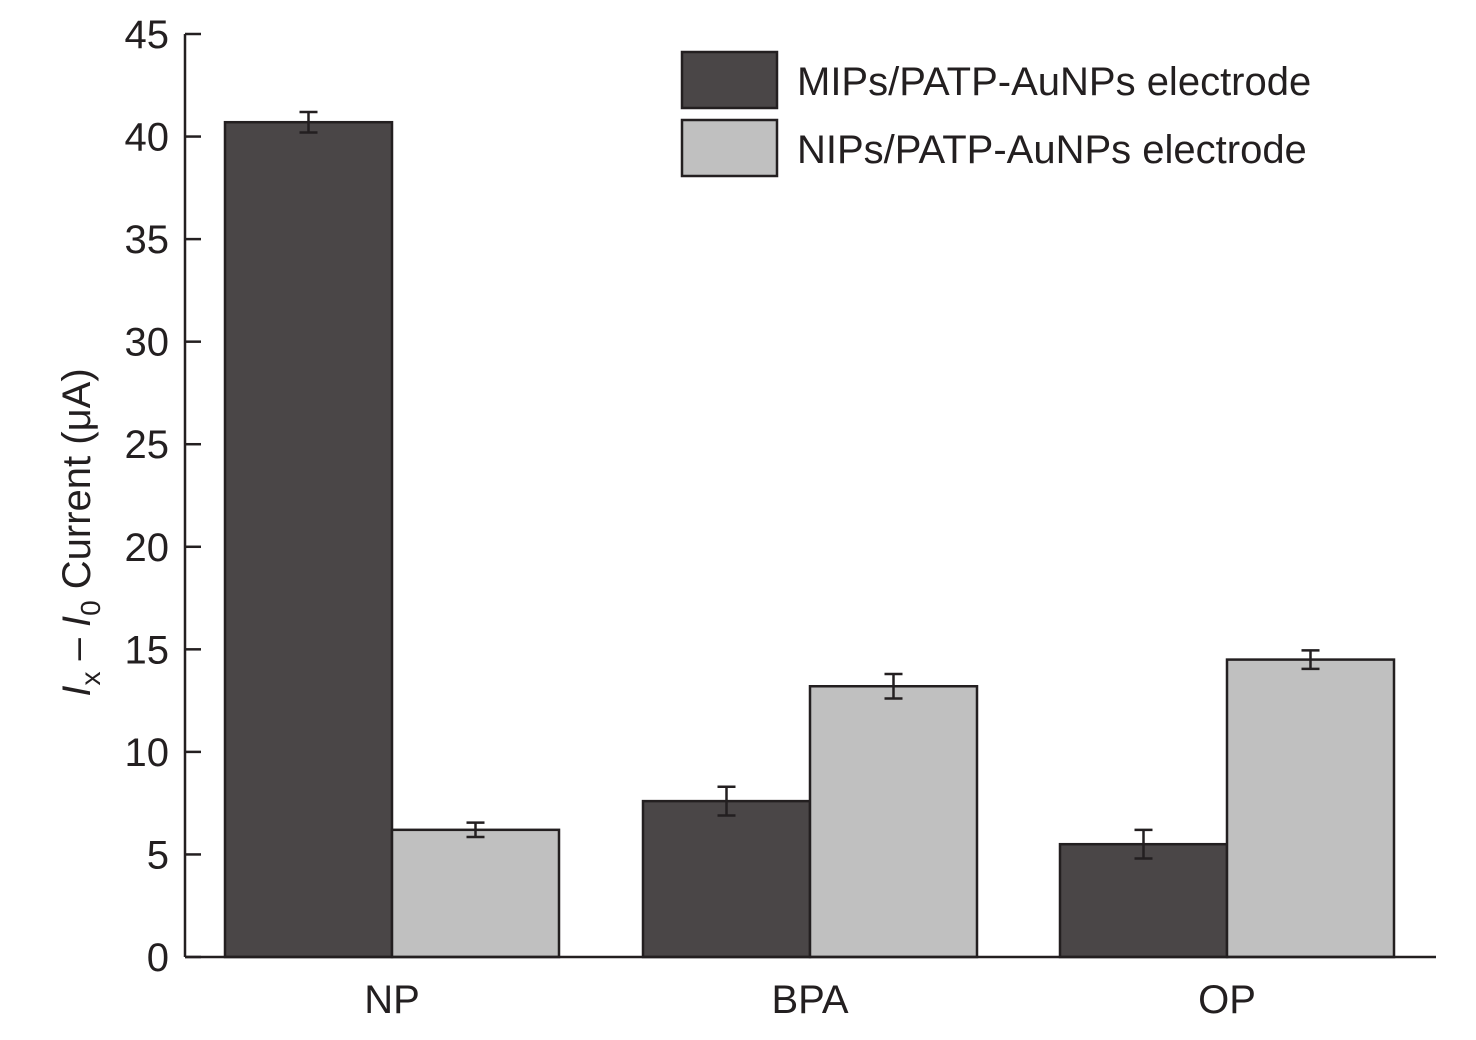  Describe the element at coordinates (1310, 808) in the screenshot. I see `bar-nips-op` at that location.